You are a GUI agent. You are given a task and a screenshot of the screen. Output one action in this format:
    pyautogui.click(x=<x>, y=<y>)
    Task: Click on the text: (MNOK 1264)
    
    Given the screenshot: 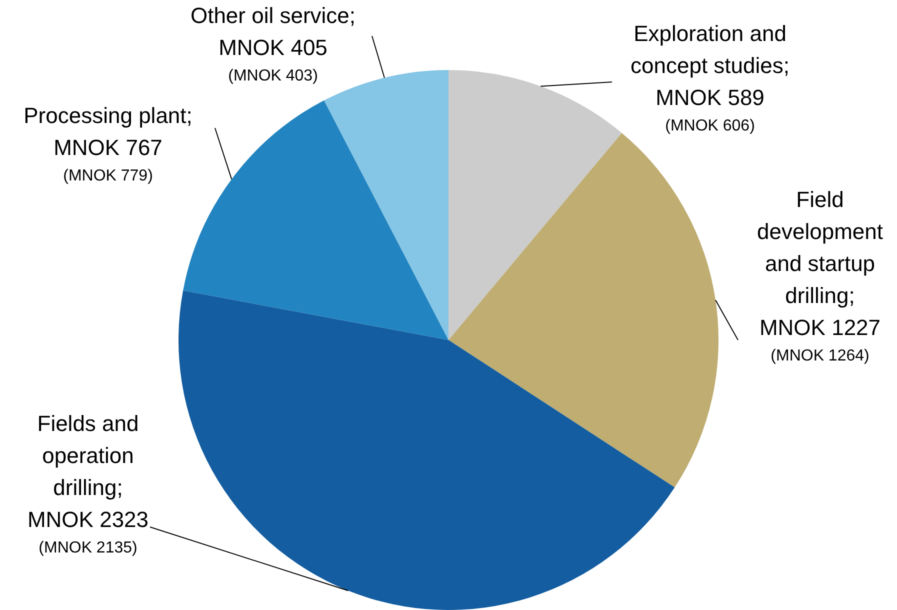 What is the action you would take?
    pyautogui.click(x=820, y=355)
    